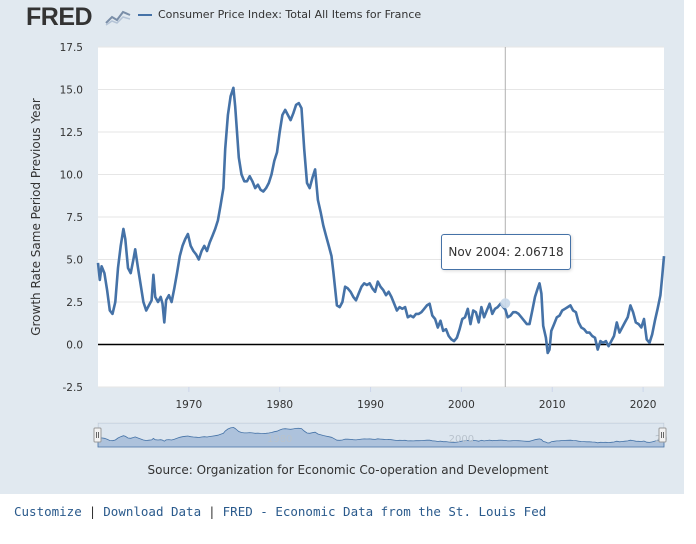 The height and width of the screenshot is (544, 696). Describe the element at coordinates (145, 14) in the screenshot. I see `legend-swatch` at that location.